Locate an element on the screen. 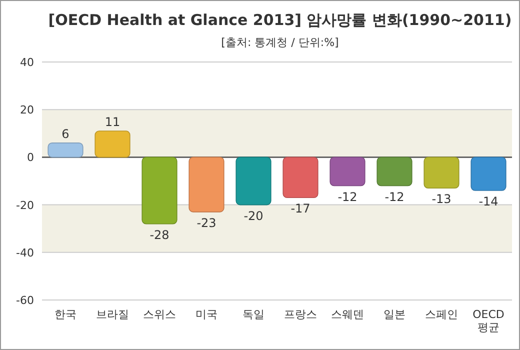 The width and height of the screenshot is (520, 350). data-label: -28 is located at coordinates (160, 235).